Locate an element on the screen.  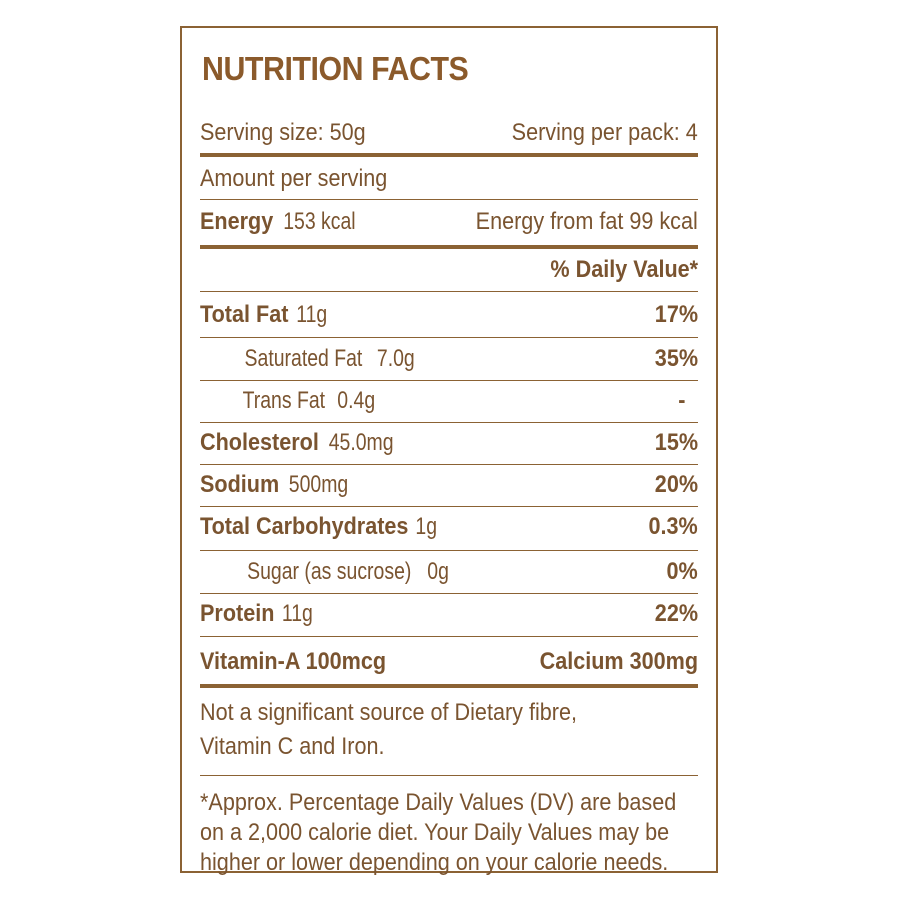
nutrient-value: 0g is located at coordinates (438, 571).